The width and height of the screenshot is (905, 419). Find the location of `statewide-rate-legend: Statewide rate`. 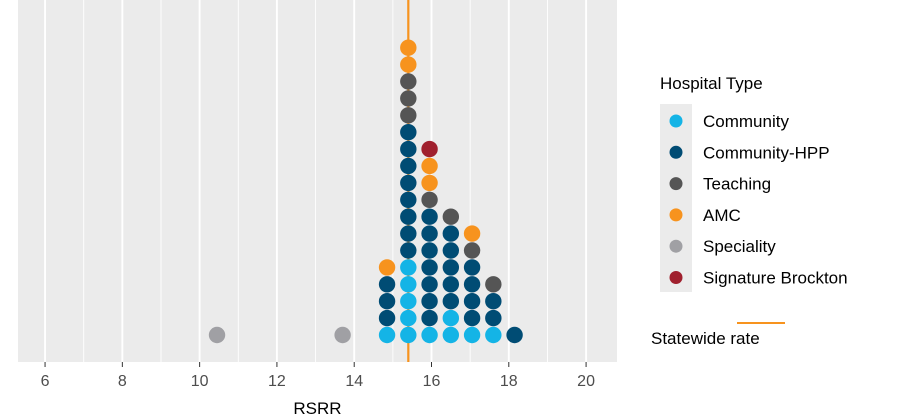

statewide-rate-legend: Statewide rate is located at coordinates (718, 335).